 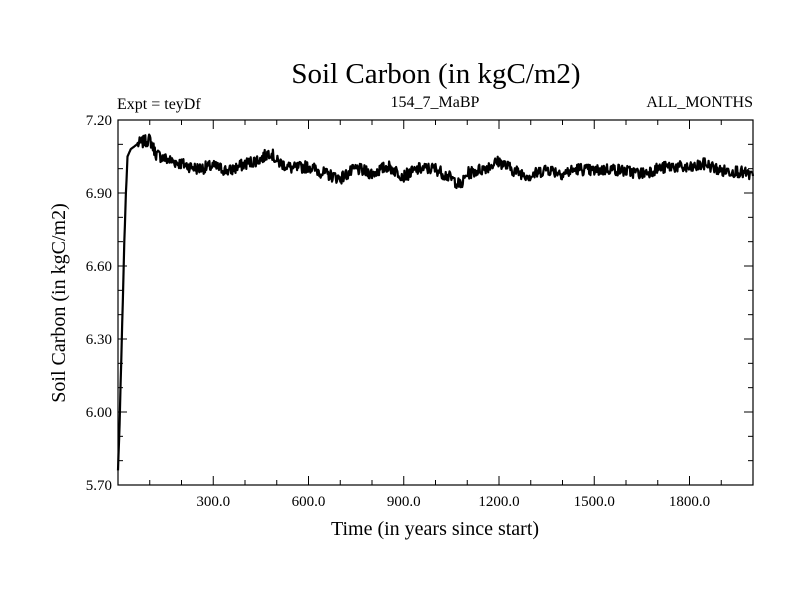 I want to click on y-tick-label: 7.20, so click(x=99, y=121).